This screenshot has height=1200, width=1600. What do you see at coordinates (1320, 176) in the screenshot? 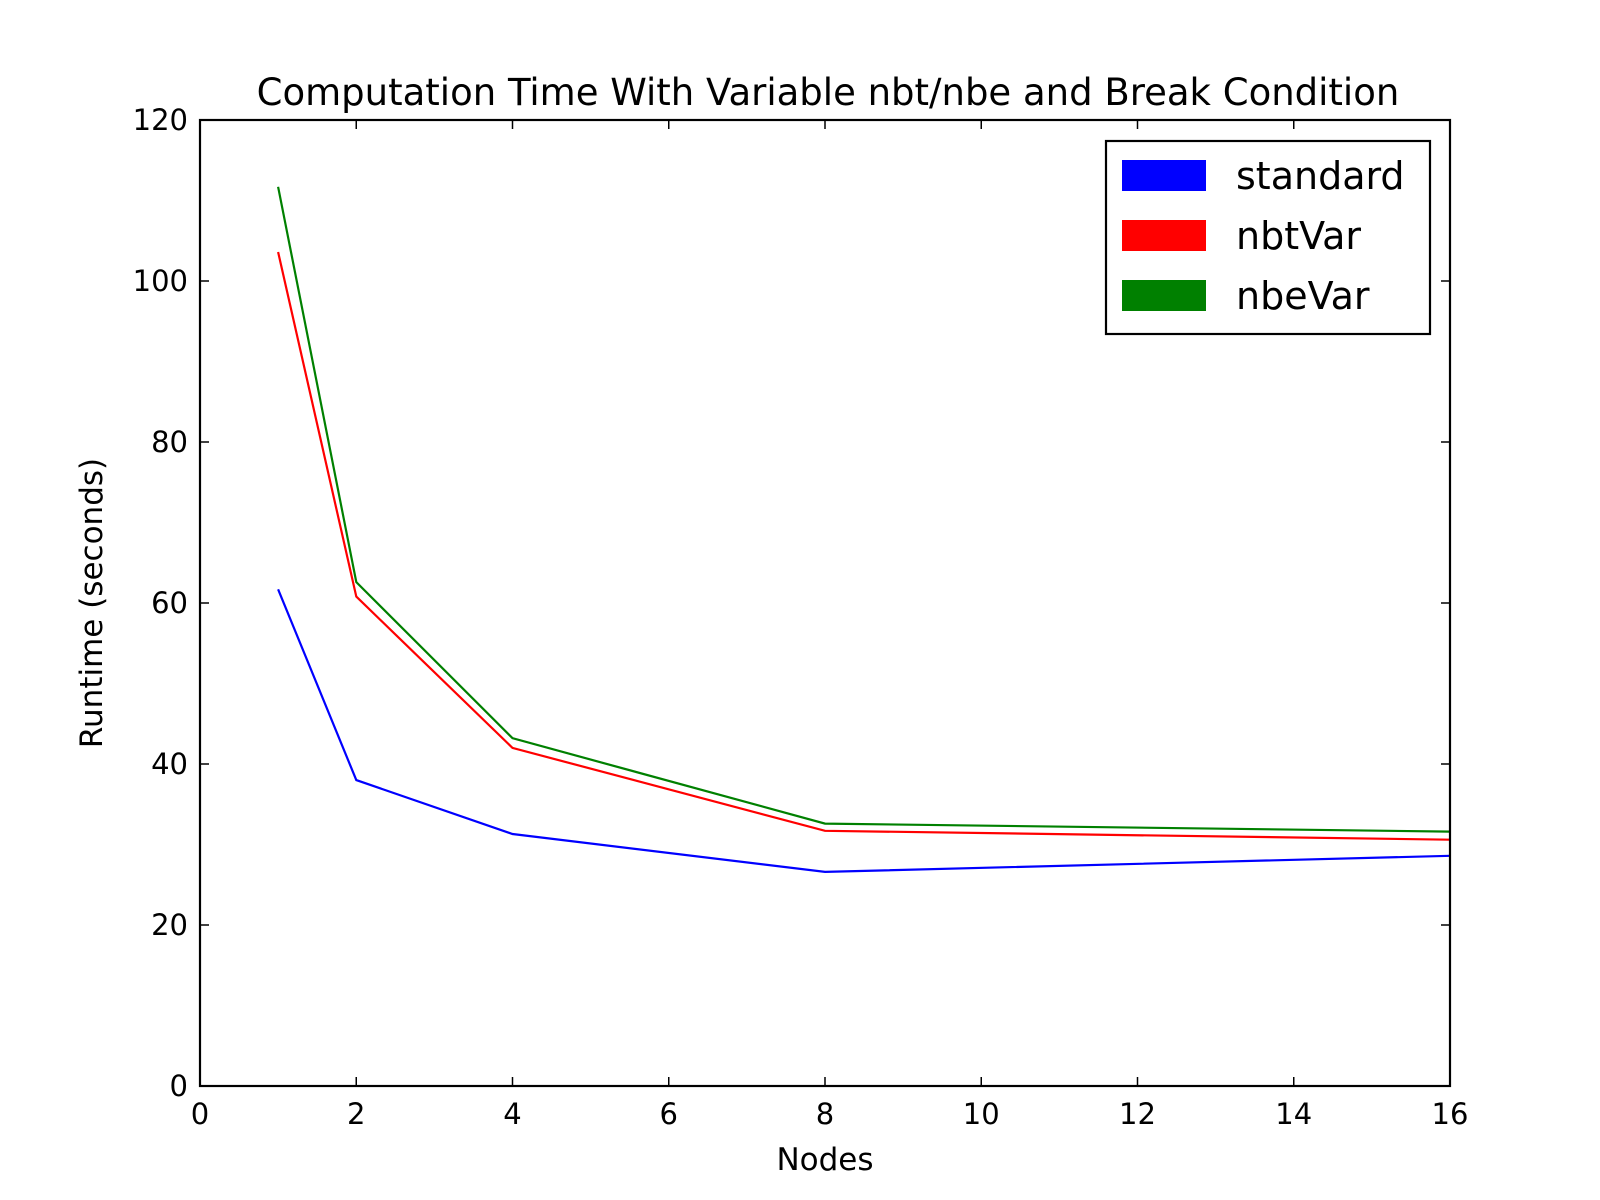
I see `legend-label-standard: standard` at bounding box center [1320, 176].